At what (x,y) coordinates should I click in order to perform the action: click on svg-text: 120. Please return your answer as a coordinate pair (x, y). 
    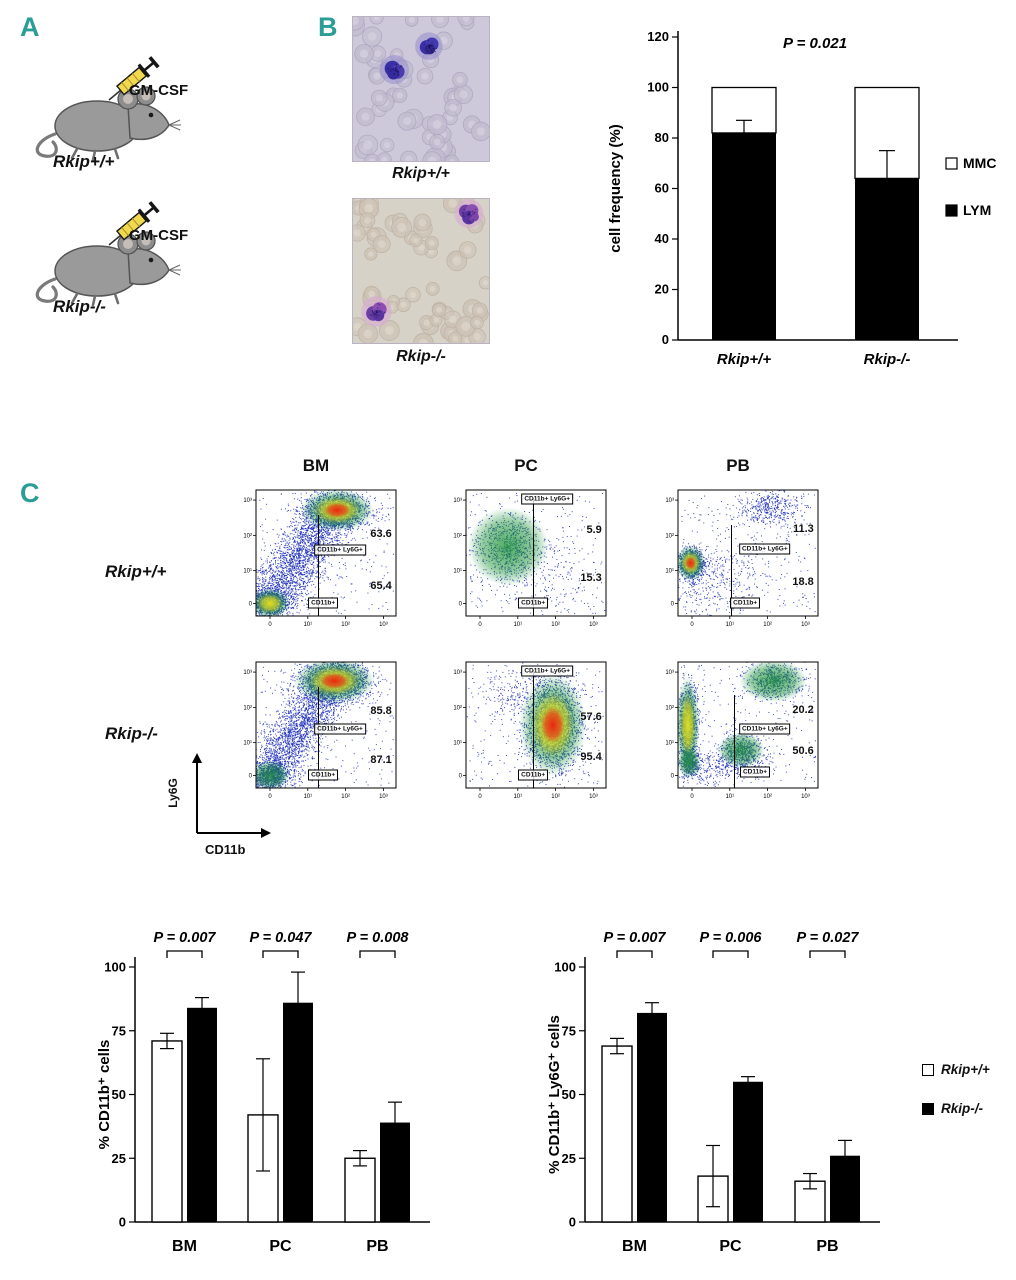
    Looking at the image, I should click on (658, 36).